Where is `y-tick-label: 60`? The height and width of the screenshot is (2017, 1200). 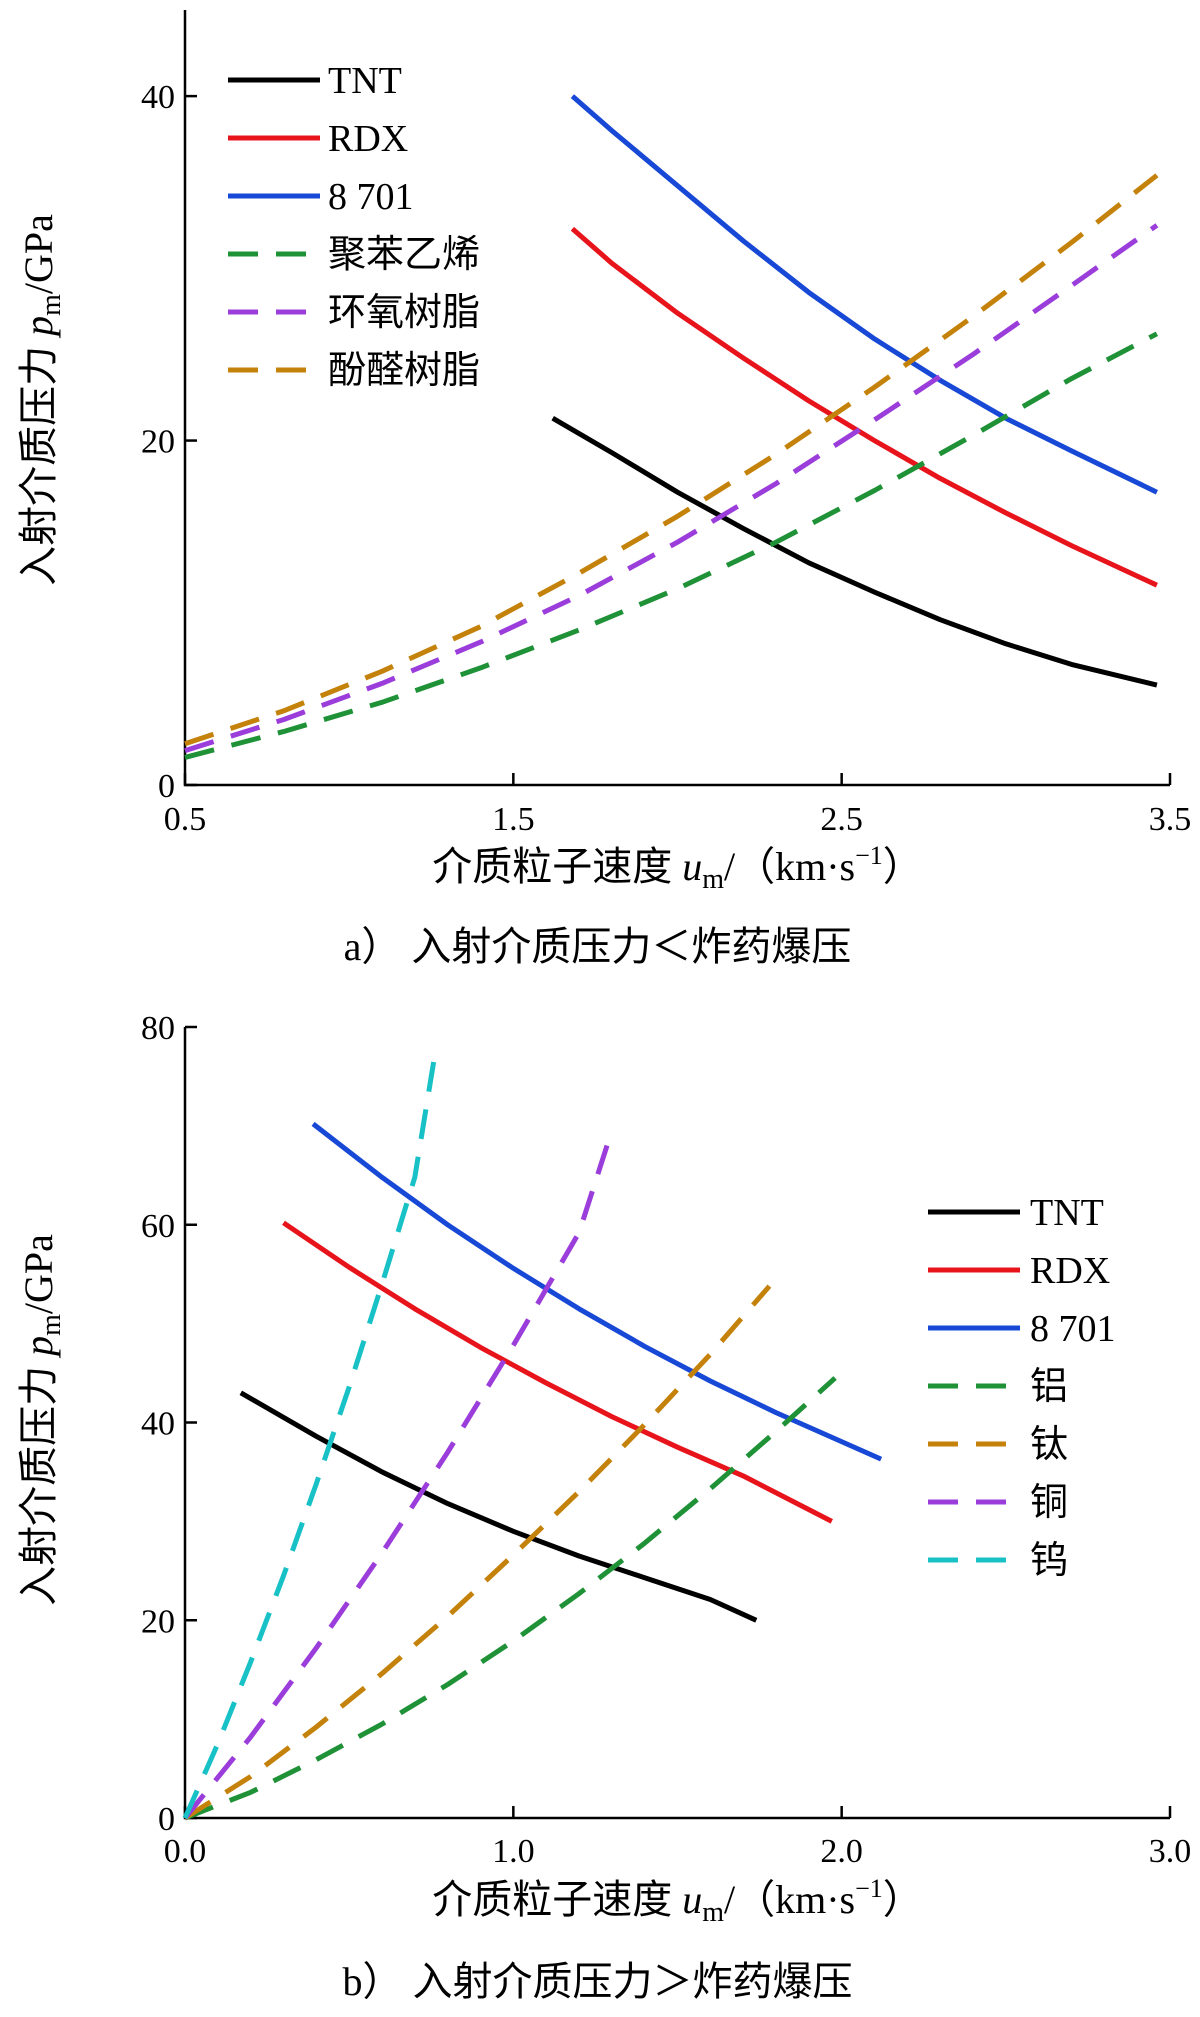
y-tick-label: 60 is located at coordinates (158, 1226).